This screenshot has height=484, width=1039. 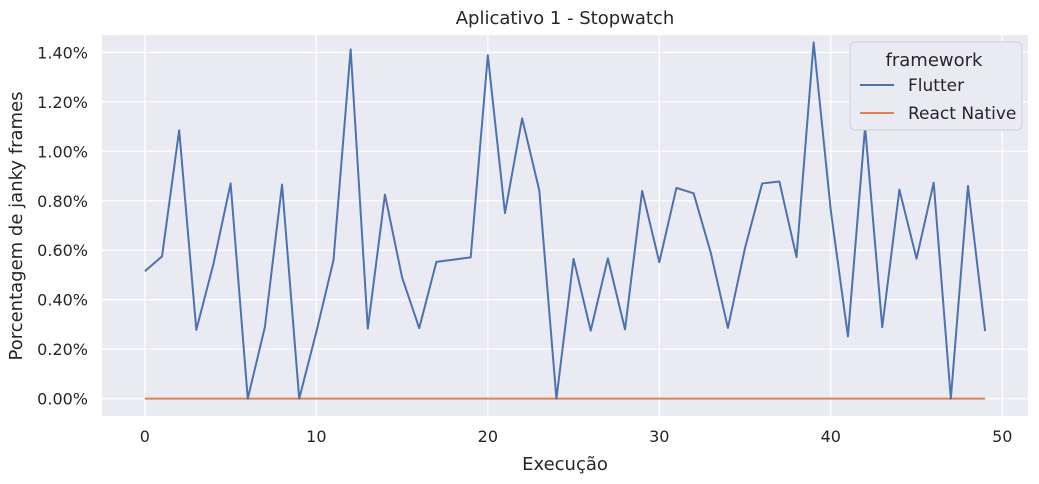 I want to click on legend-title: framework, so click(x=935, y=60).